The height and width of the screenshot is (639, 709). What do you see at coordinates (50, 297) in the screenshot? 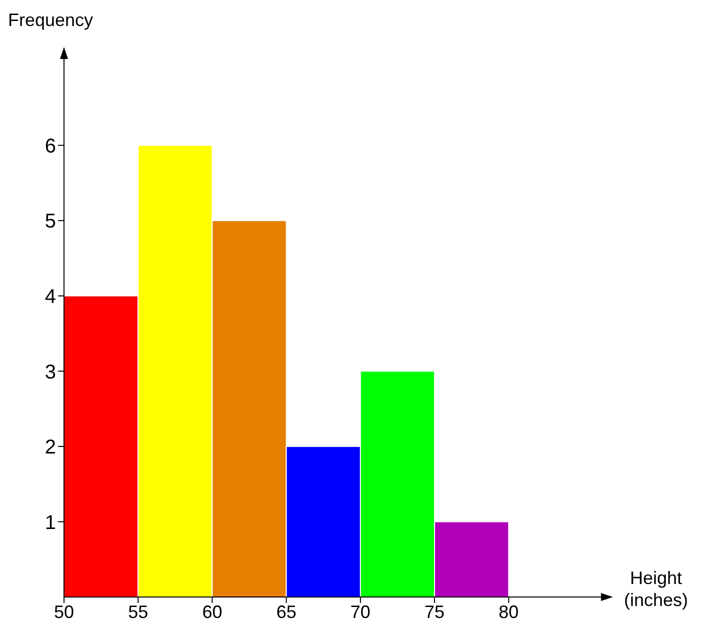
I see `y-tick-label: 4` at bounding box center [50, 297].